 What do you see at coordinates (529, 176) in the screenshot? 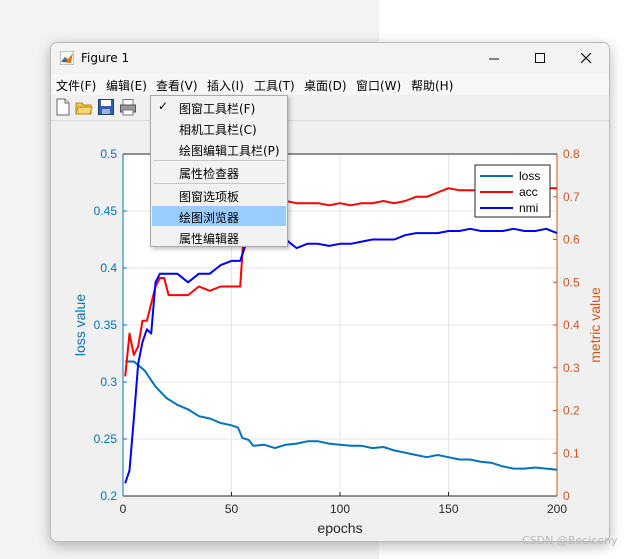
I see `legend-label-loss: loss` at bounding box center [529, 176].